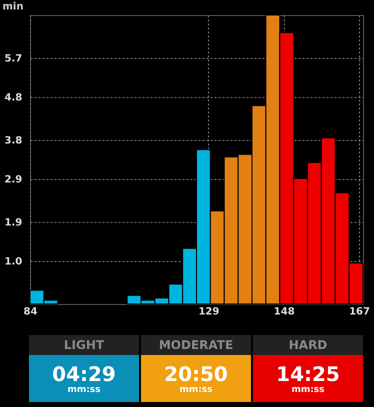 This screenshot has height=407, width=374. Describe the element at coordinates (13, 141) in the screenshot. I see `y-tick-label: 3.8` at that location.